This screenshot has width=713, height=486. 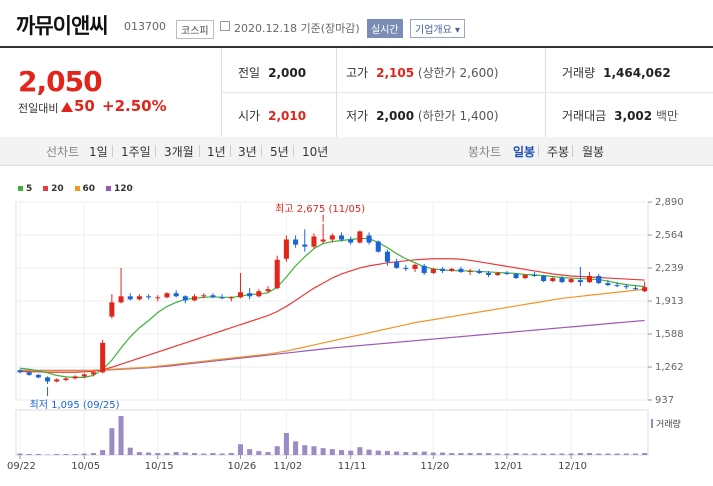 I want to click on stock-name: 까뮤이앤씨, so click(x=62, y=26).